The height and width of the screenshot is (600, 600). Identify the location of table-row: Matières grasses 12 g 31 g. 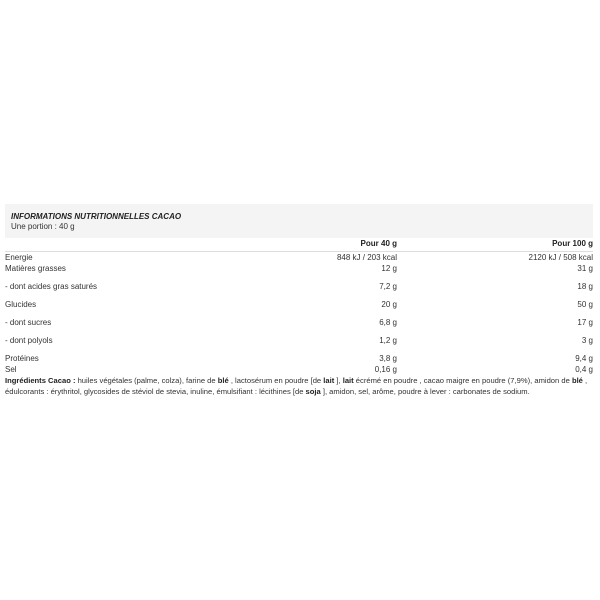
(299, 269).